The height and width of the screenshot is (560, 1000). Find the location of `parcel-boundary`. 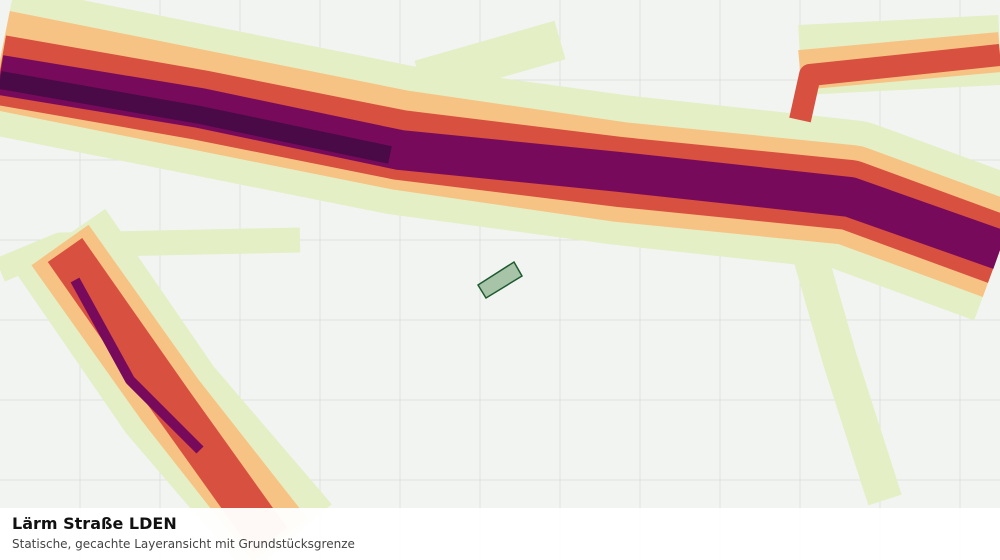

parcel-boundary is located at coordinates (500, 280).